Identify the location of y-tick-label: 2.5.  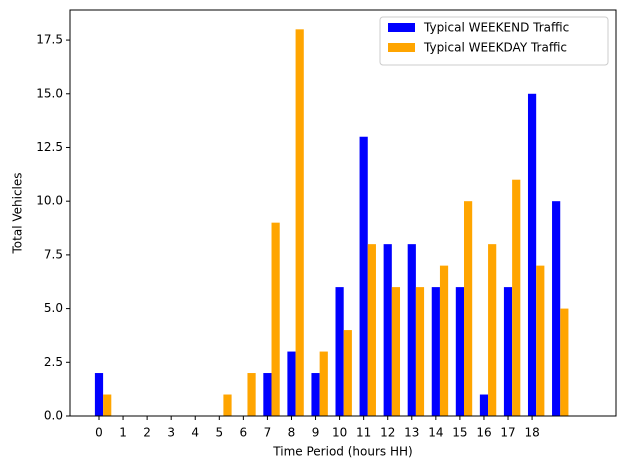
(53, 362).